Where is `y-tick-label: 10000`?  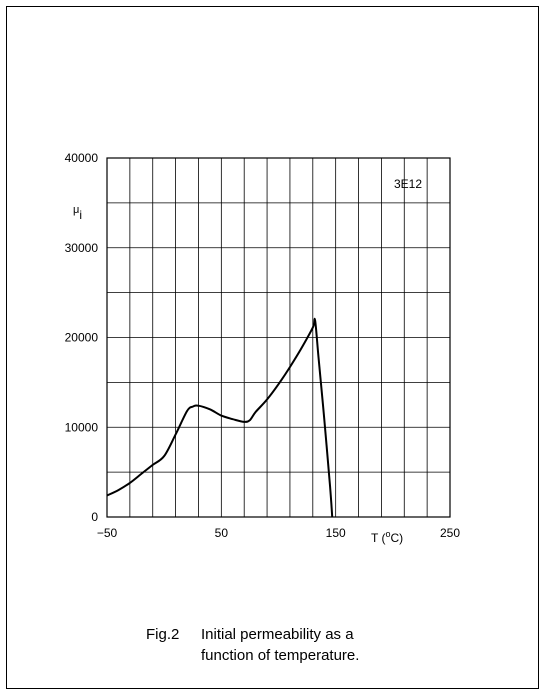
y-tick-label: 10000 is located at coordinates (82, 427).